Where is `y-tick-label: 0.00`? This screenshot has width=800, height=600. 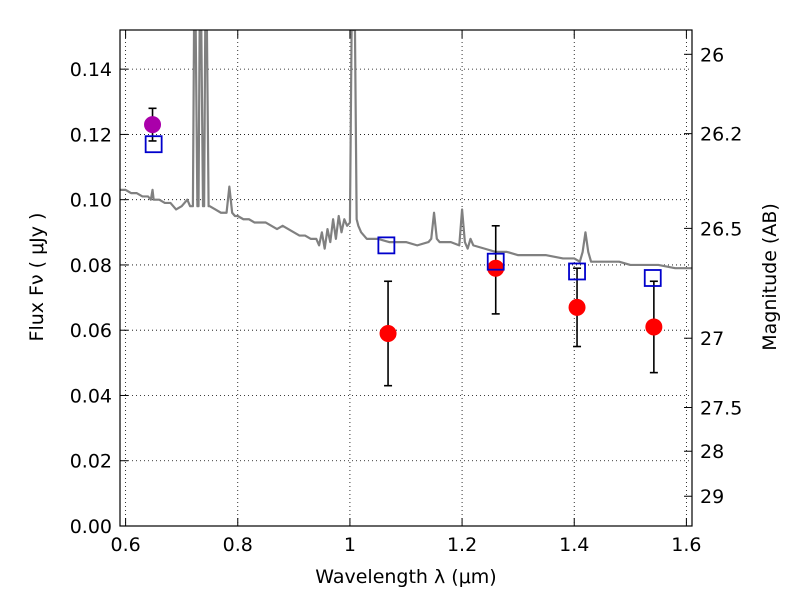 y-tick-label: 0.00 is located at coordinates (91, 527).